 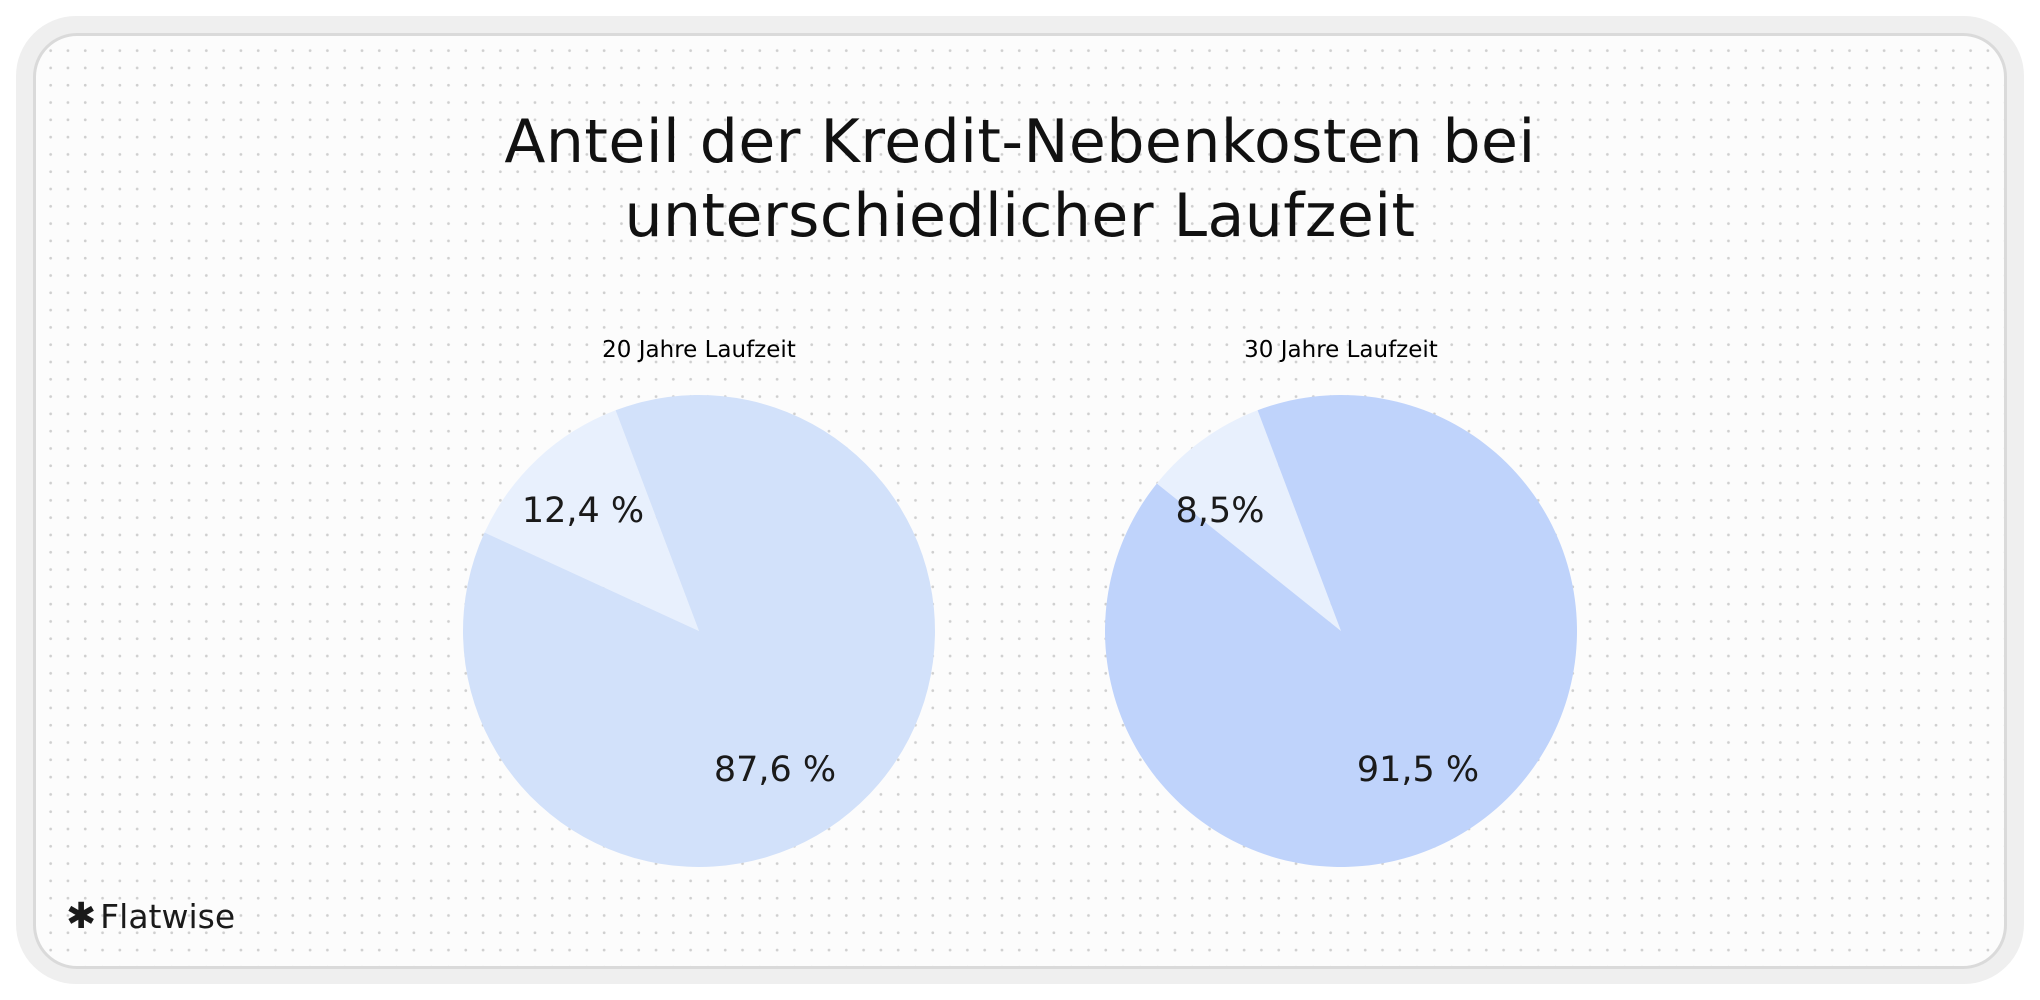 I want to click on slice-label-small: 12,4 %, so click(x=583, y=511).